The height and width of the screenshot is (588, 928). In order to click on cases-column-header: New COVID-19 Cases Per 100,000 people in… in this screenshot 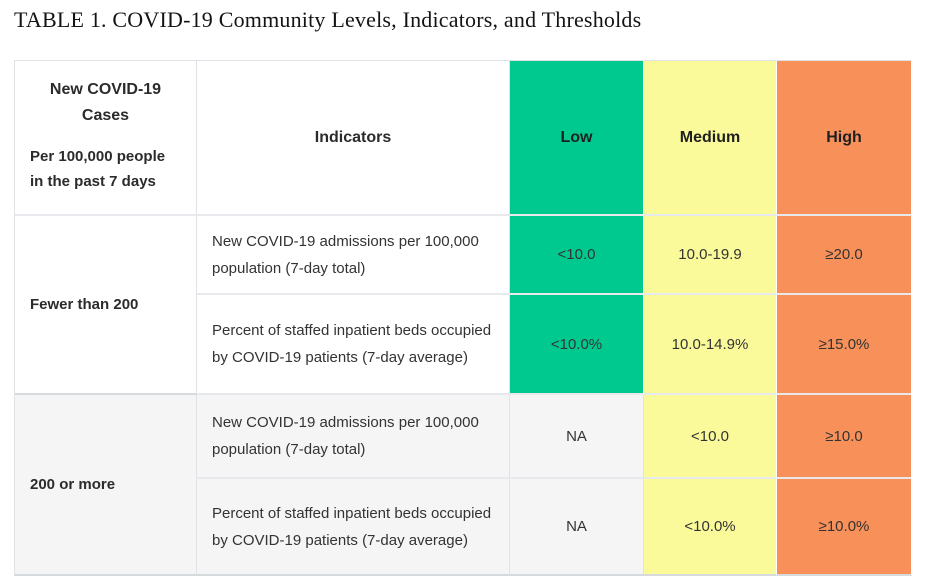, I will do `click(106, 138)`.